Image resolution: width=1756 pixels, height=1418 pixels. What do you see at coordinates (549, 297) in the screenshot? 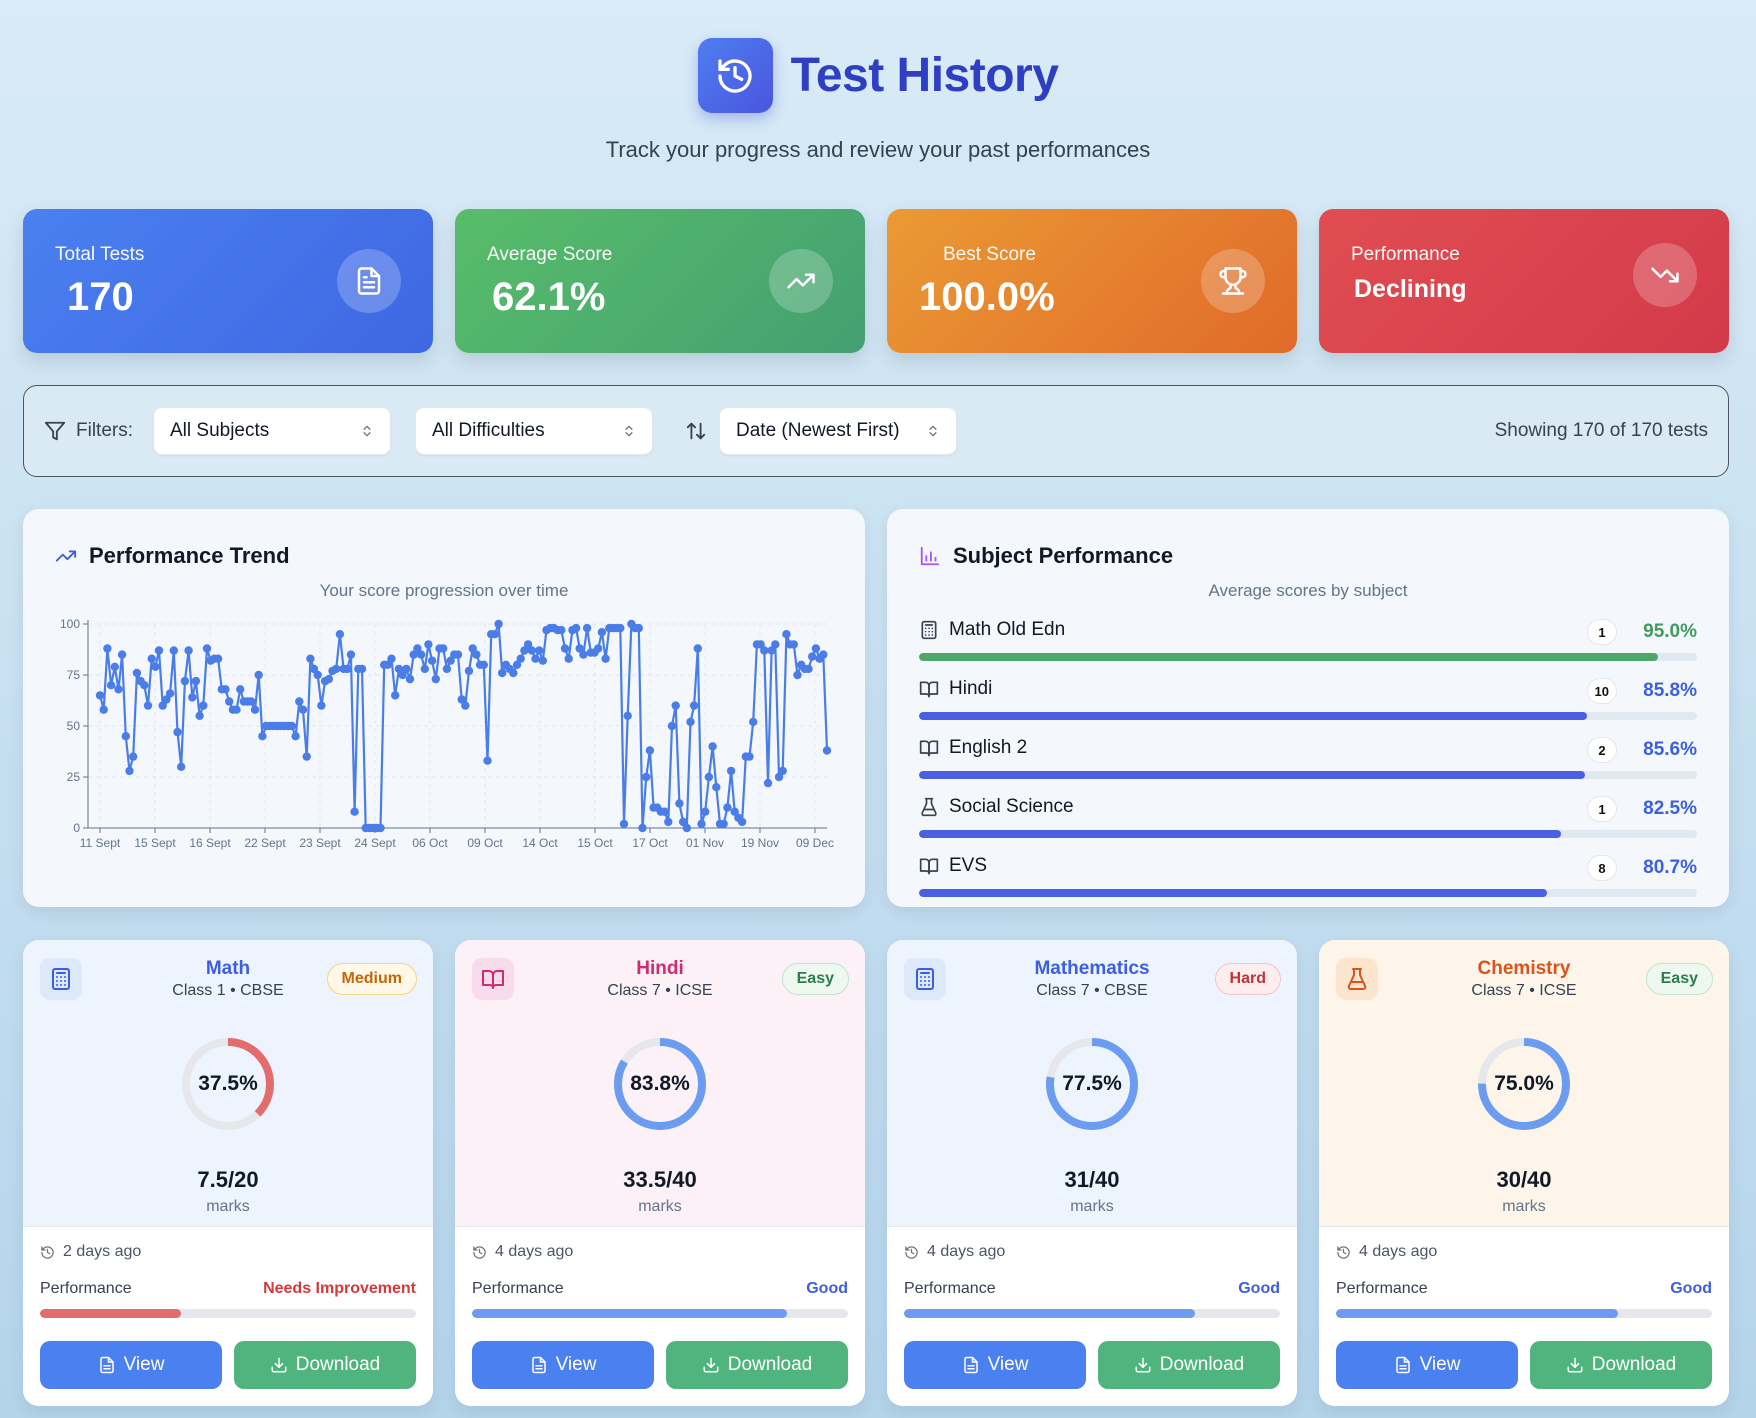
I see `stat-value: 62.1%` at bounding box center [549, 297].